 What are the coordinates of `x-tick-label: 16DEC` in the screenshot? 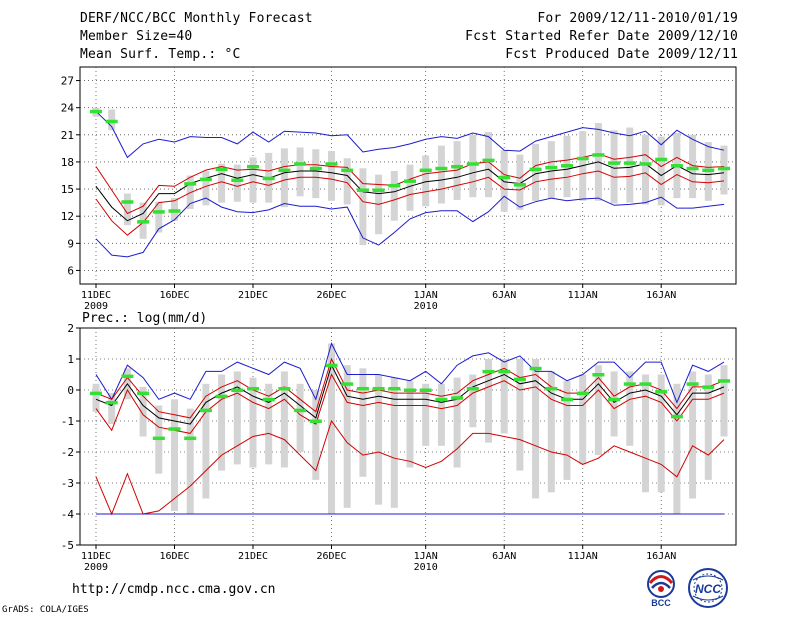 It's located at (174, 295).